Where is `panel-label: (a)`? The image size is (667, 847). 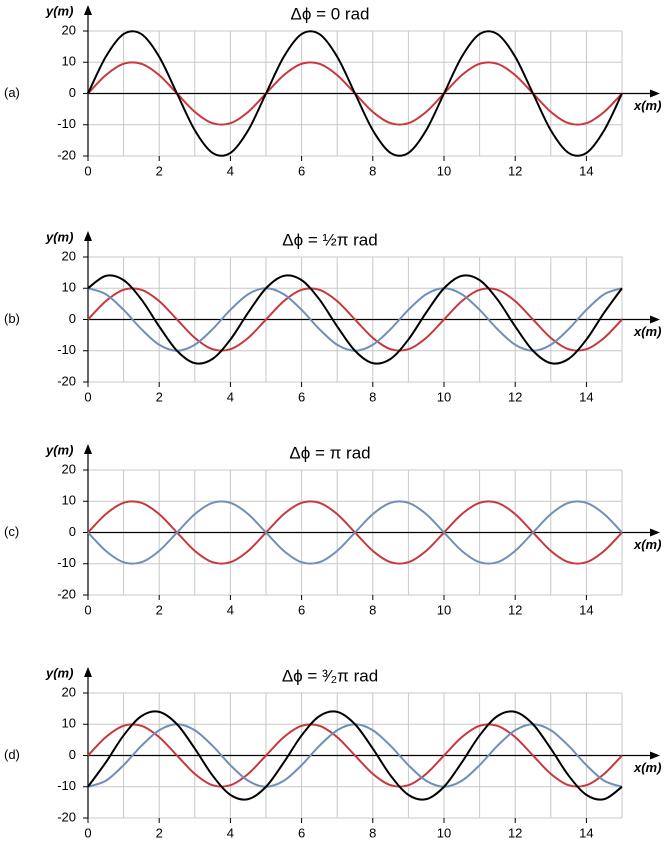
panel-label: (a) is located at coordinates (12, 92).